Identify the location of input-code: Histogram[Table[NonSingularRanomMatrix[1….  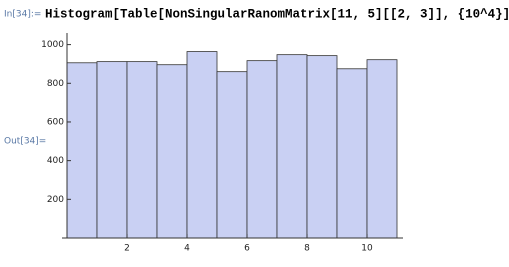
(277, 14).